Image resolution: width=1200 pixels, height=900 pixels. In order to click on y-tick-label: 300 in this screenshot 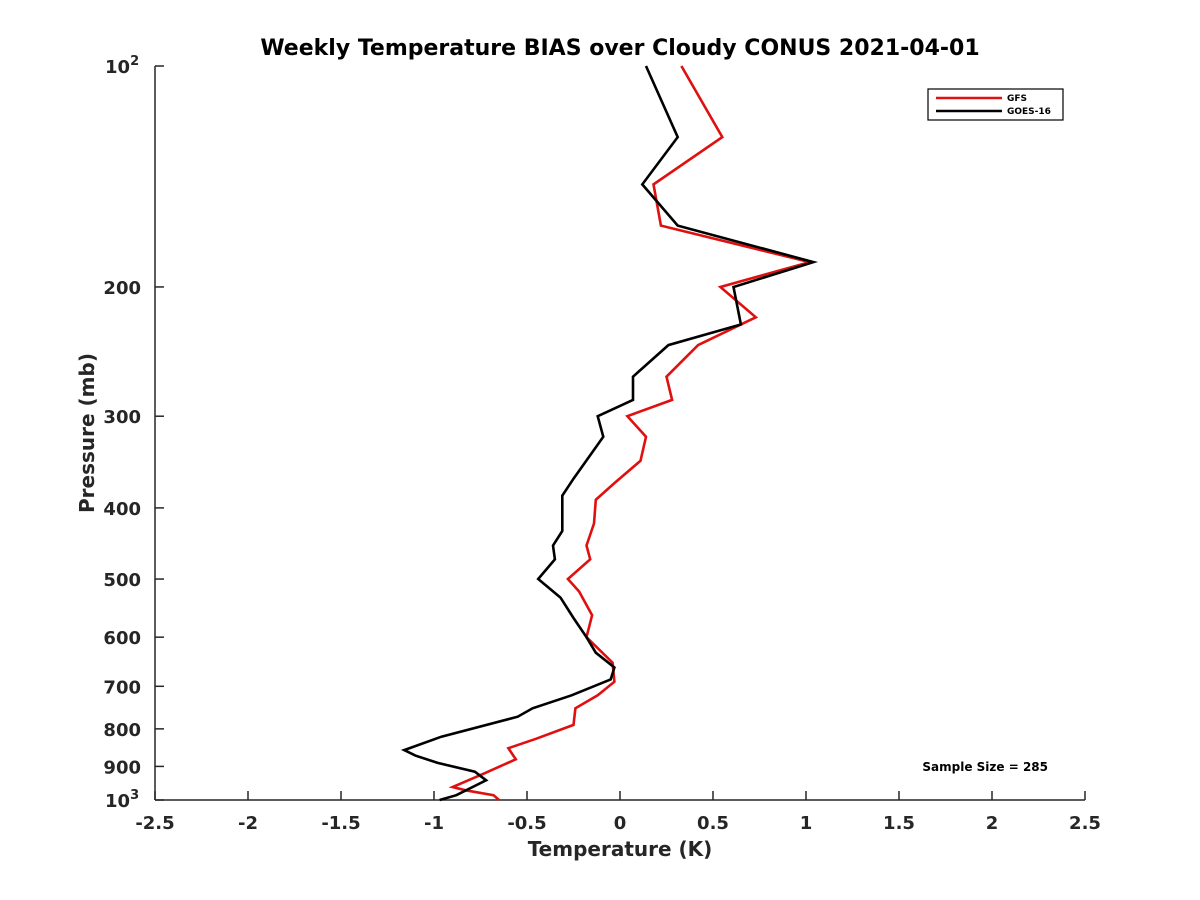, I will do `click(122, 417)`.